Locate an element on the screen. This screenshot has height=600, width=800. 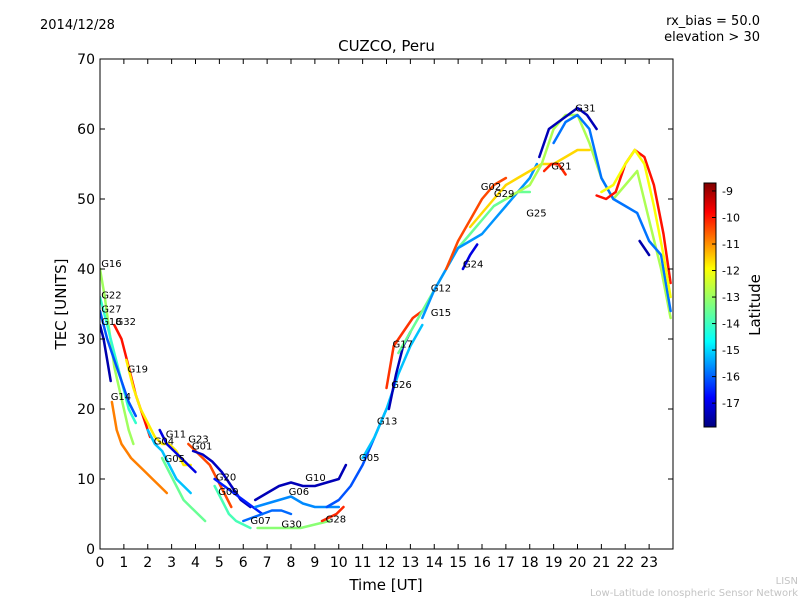
series-g24b is located at coordinates (644, 248).